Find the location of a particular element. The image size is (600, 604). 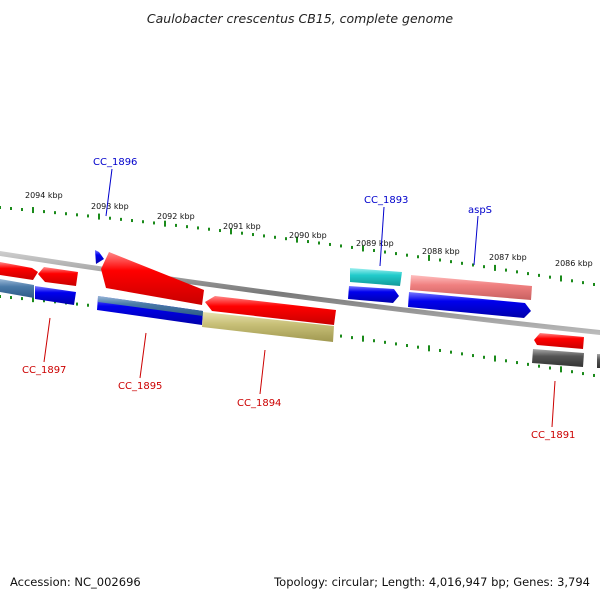

kbp-label: 2093 kbp is located at coordinates (110, 206).